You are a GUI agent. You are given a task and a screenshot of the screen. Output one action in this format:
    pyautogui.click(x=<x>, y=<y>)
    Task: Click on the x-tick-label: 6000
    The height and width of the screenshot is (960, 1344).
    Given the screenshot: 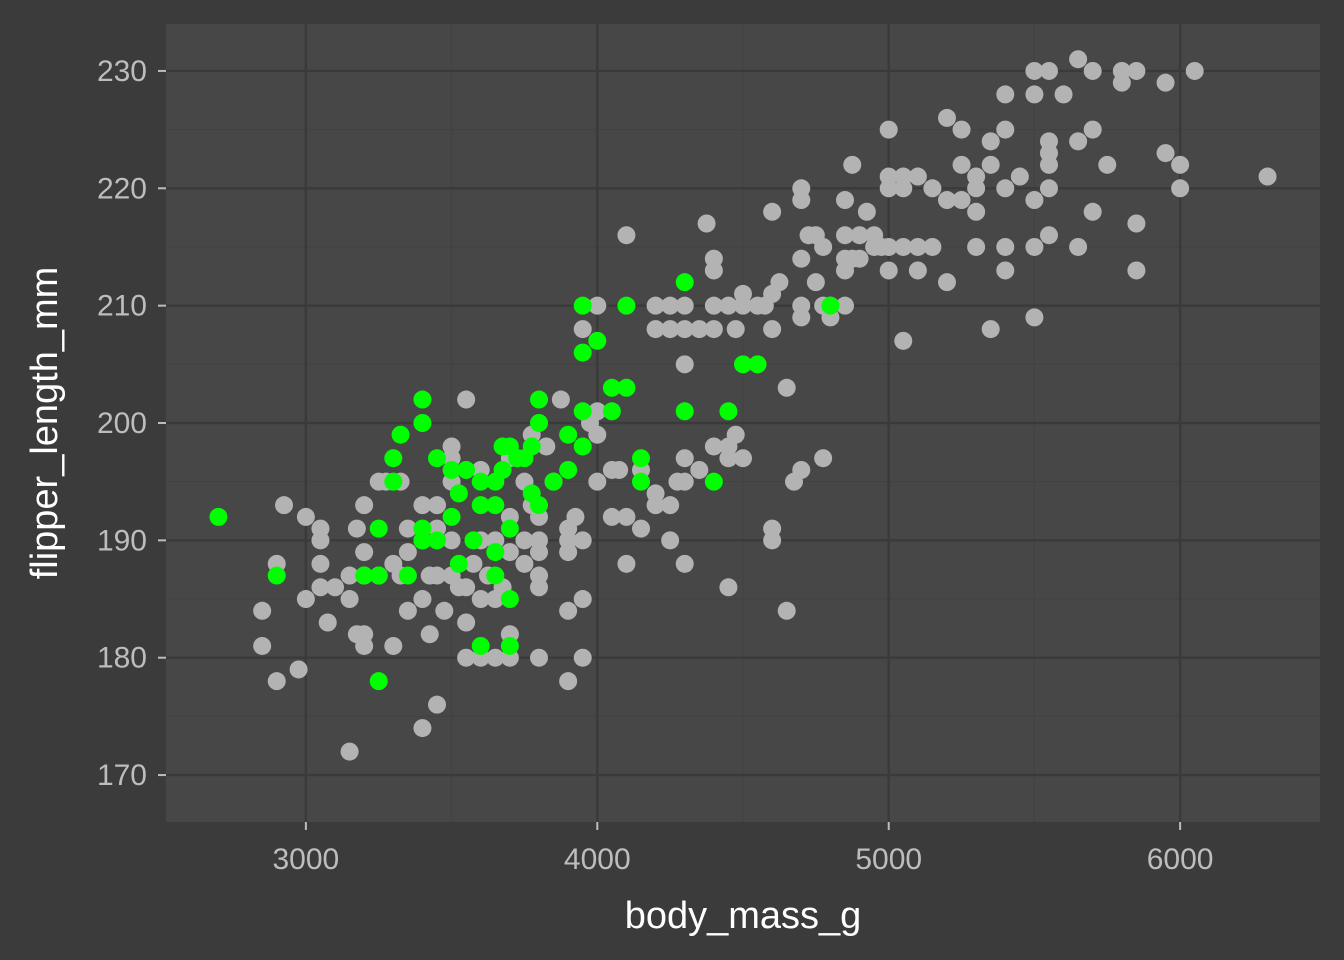 What is the action you would take?
    pyautogui.click(x=1180, y=859)
    